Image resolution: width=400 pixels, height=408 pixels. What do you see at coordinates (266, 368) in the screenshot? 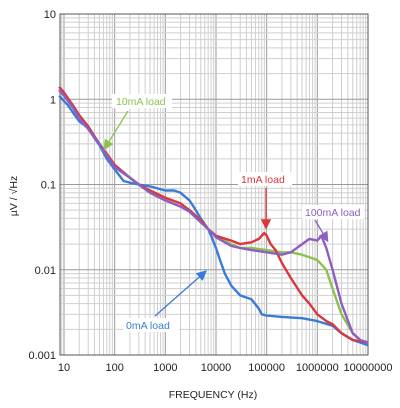
I see `x-tick-label: 100000` at bounding box center [266, 368].